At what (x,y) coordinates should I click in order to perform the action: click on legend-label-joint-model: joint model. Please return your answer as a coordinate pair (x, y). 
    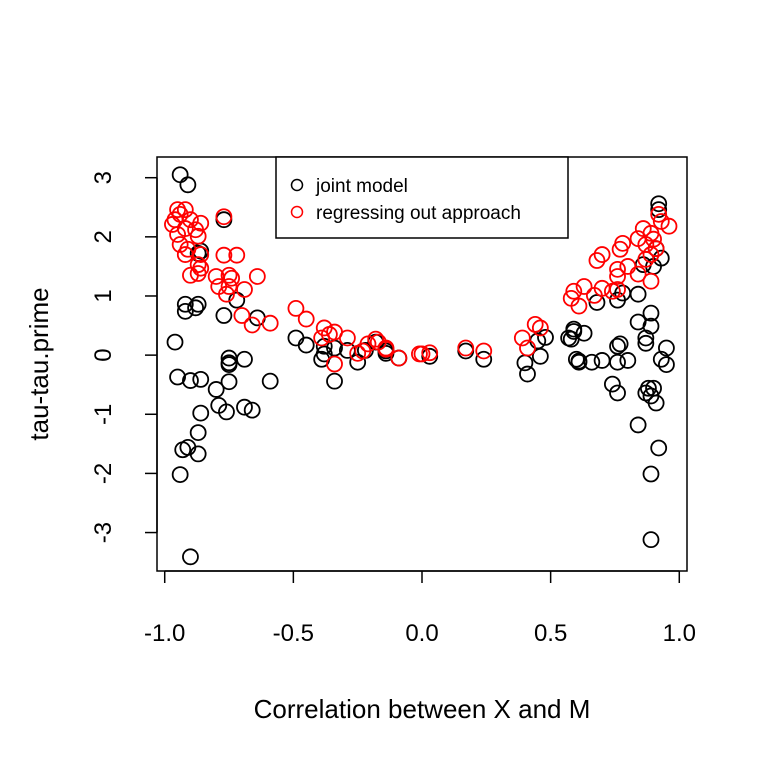
    Looking at the image, I should click on (361, 186).